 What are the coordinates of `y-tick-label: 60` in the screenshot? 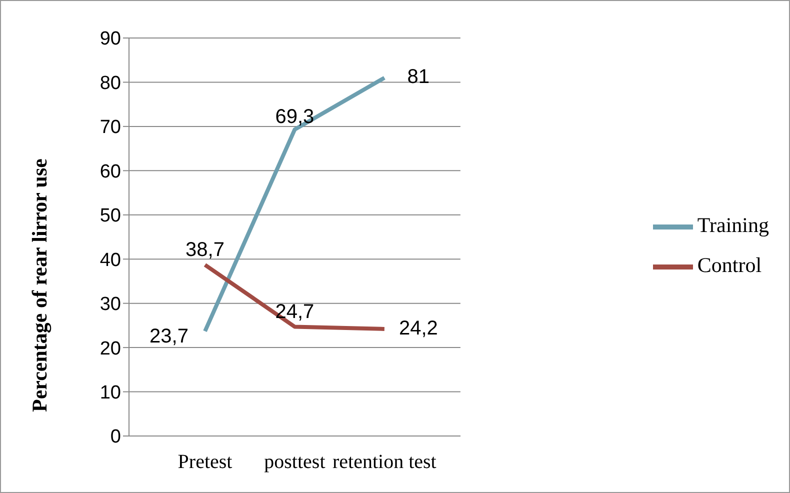 It's located at (110, 171).